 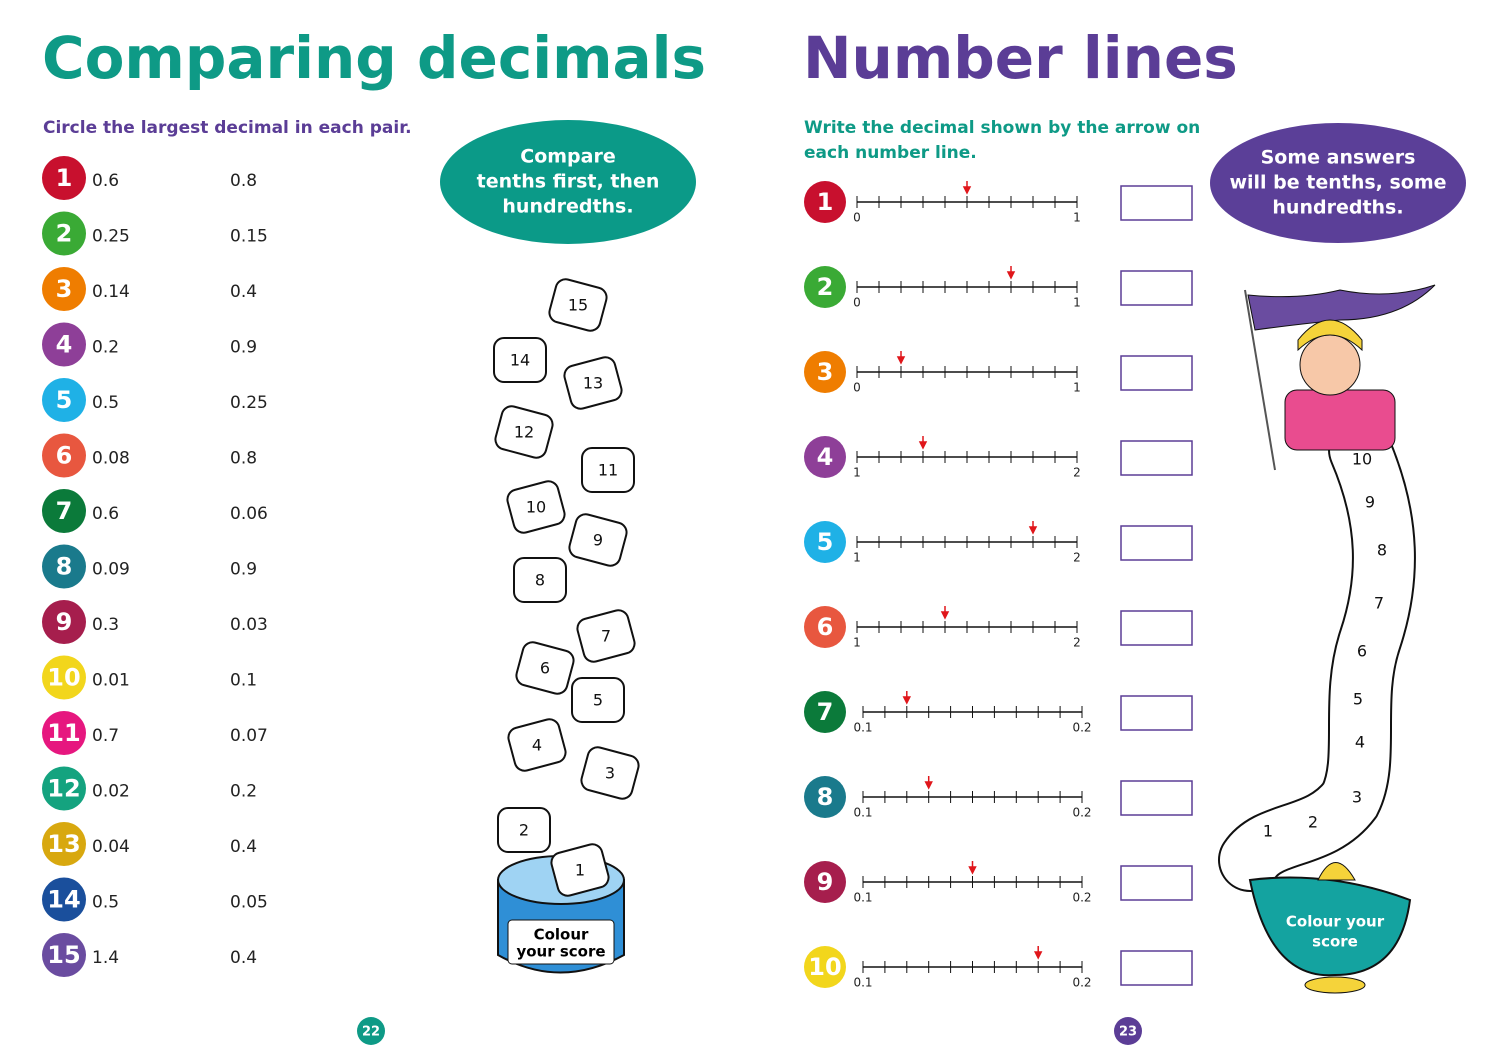 I want to click on decimal-a: 0.08, so click(x=111, y=459).